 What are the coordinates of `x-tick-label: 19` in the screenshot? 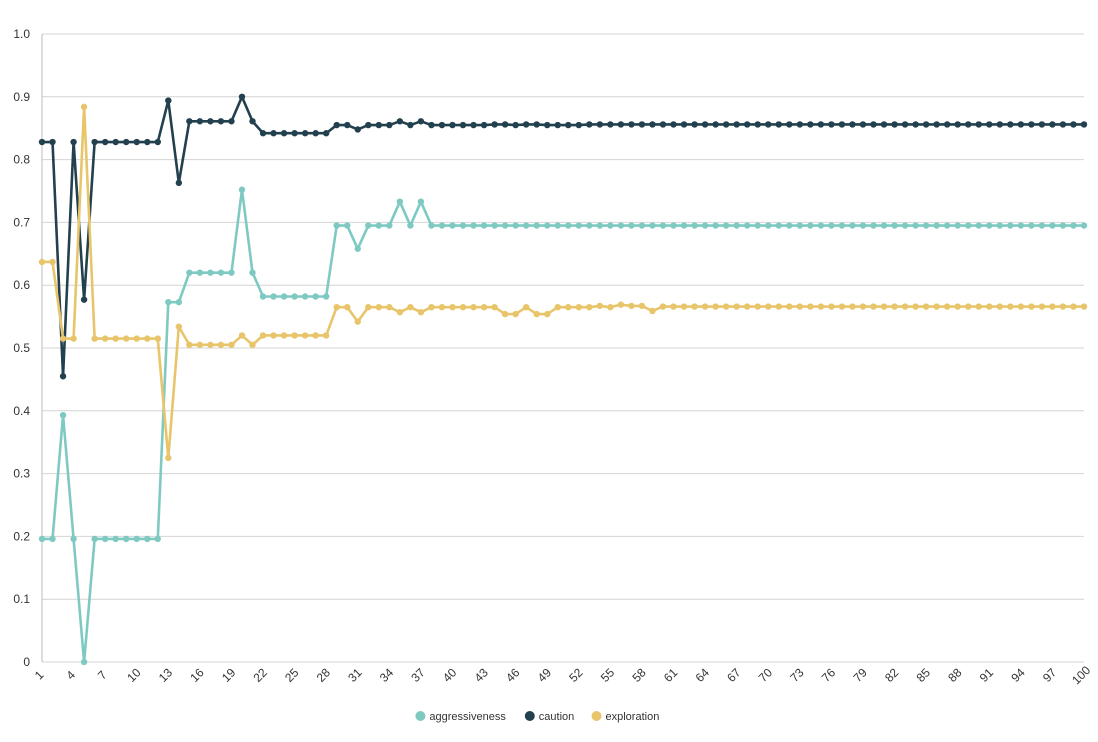 It's located at (229, 675).